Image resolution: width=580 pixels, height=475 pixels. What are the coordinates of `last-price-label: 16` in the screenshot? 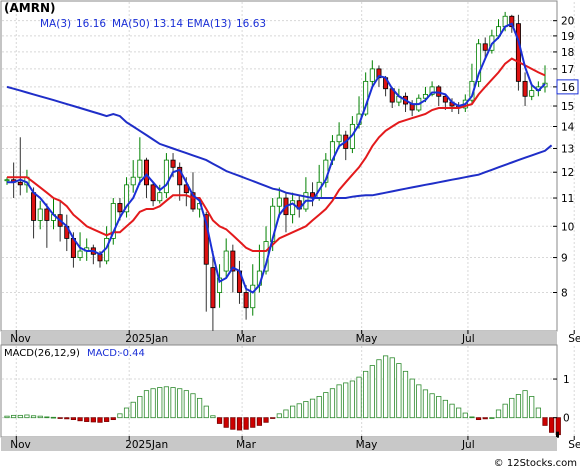 It's located at (568, 87).